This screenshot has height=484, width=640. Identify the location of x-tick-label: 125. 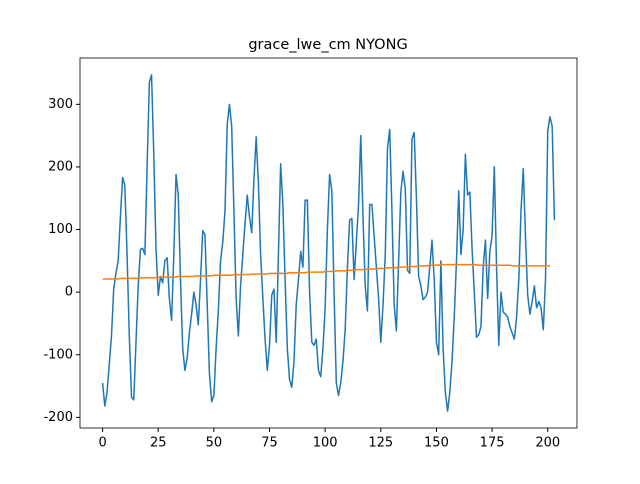
(380, 443).